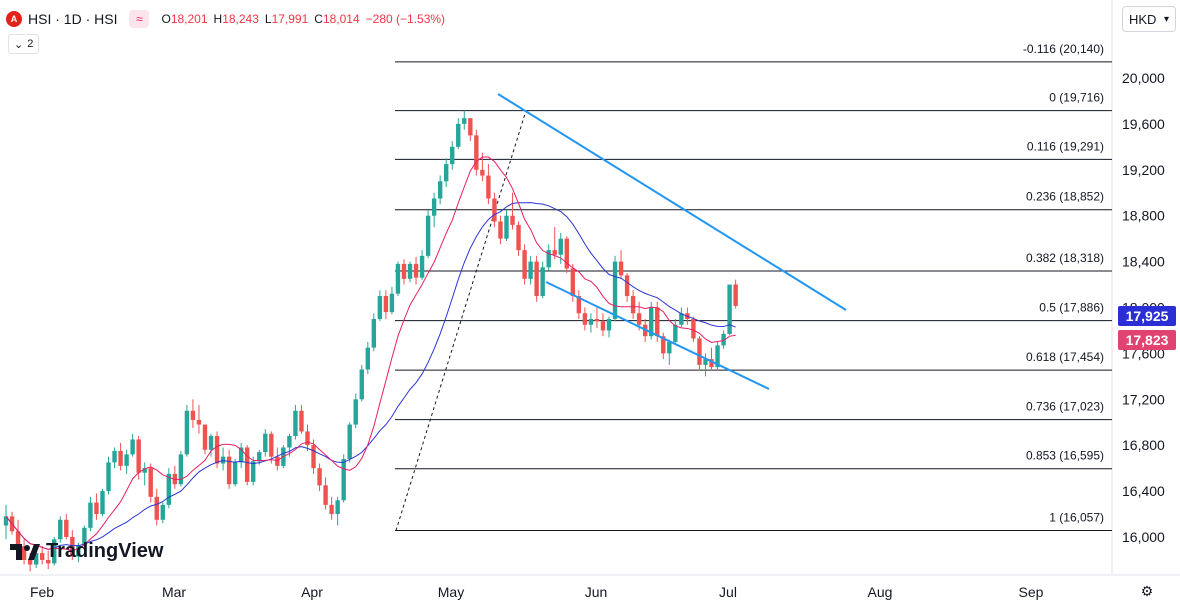  I want to click on settings-gear-icon: ⚙, so click(1147, 591).